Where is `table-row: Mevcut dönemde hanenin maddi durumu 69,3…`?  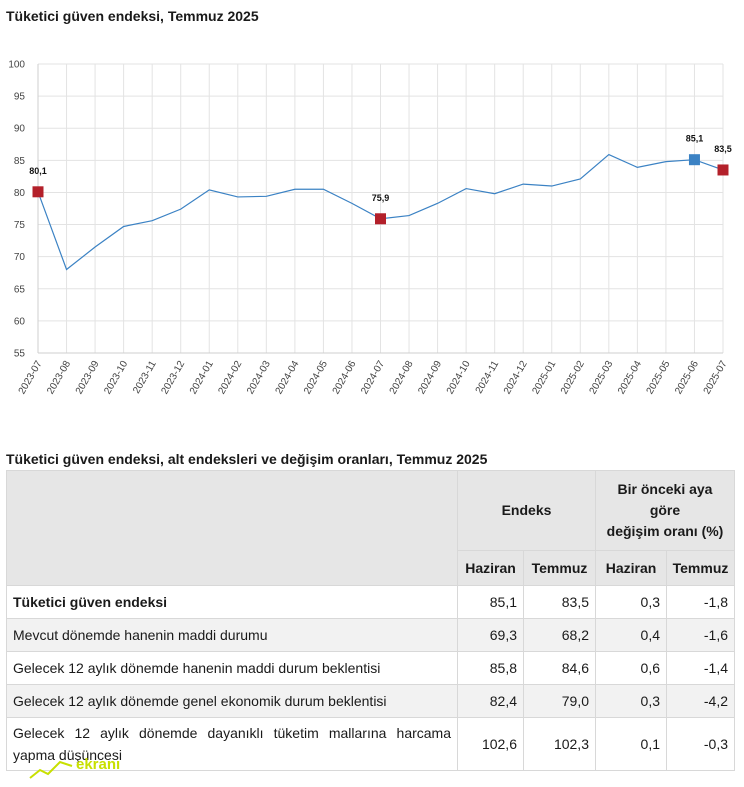 table-row: Mevcut dönemde hanenin maddi durumu 69,3… is located at coordinates (370, 635).